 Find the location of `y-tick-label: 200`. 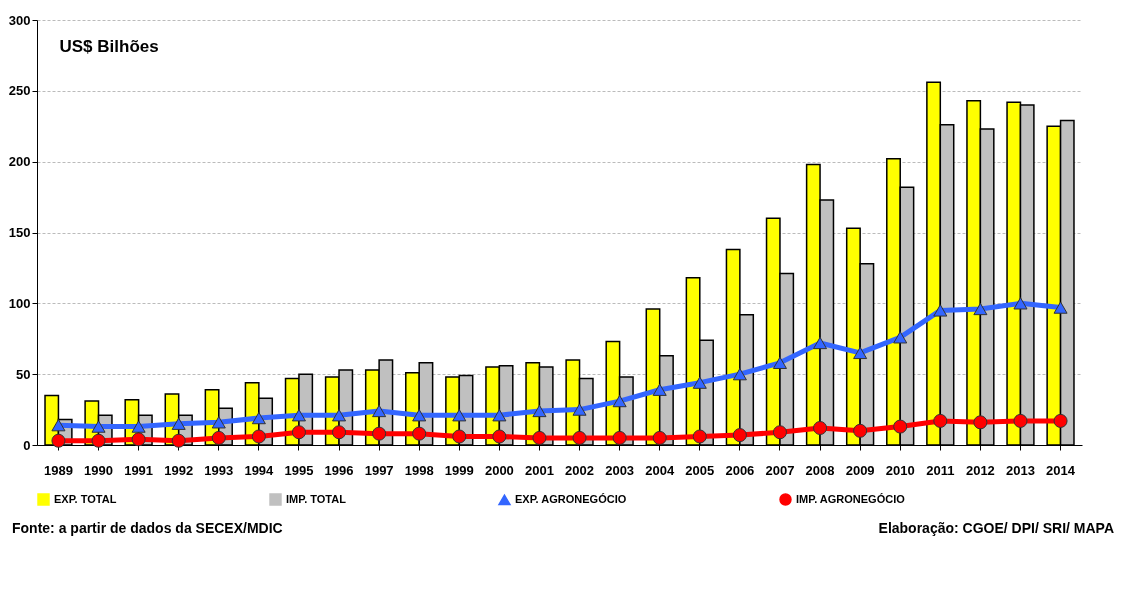

y-tick-label: 200 is located at coordinates (19, 162).